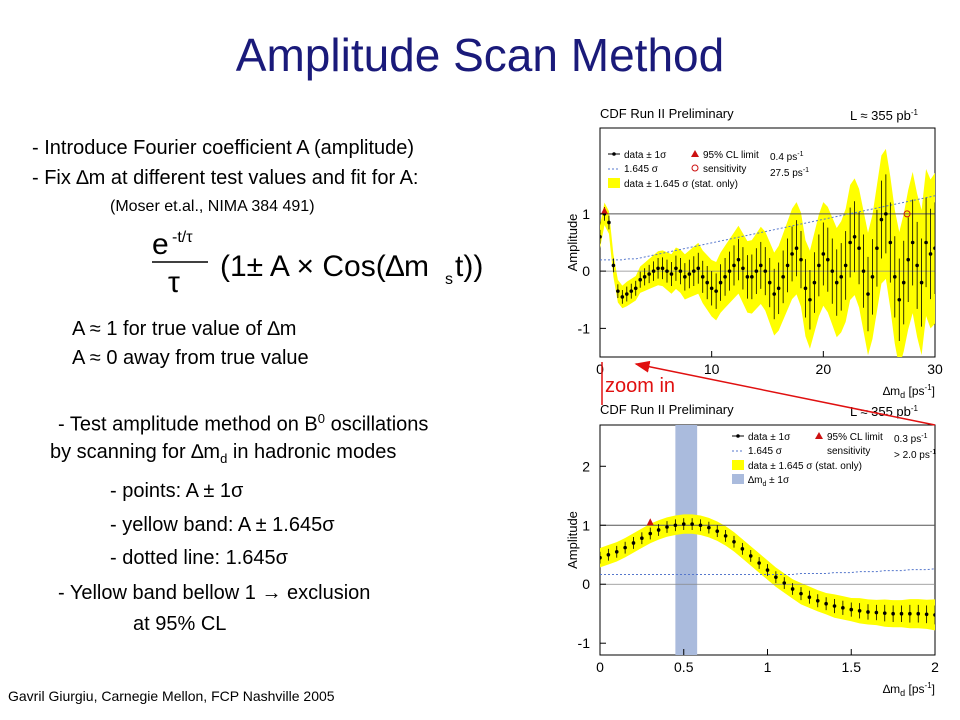 The height and width of the screenshot is (720, 960). Describe the element at coordinates (212, 206) in the screenshot. I see `reference: (Moser et.al., NIMA 384 491)` at that location.